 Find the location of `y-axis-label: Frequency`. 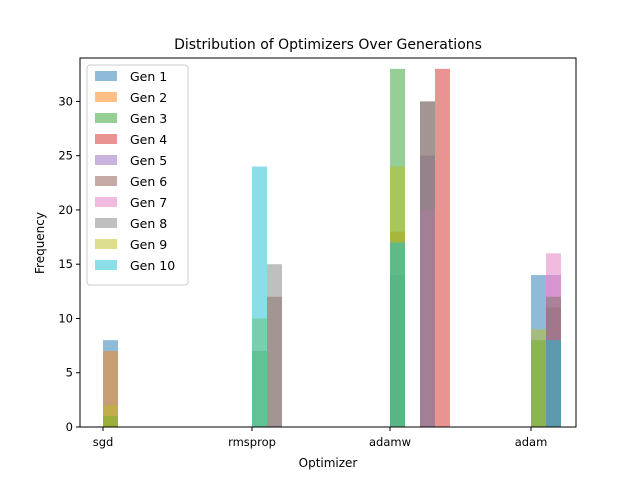

y-axis-label: Frequency is located at coordinates (40, 243).